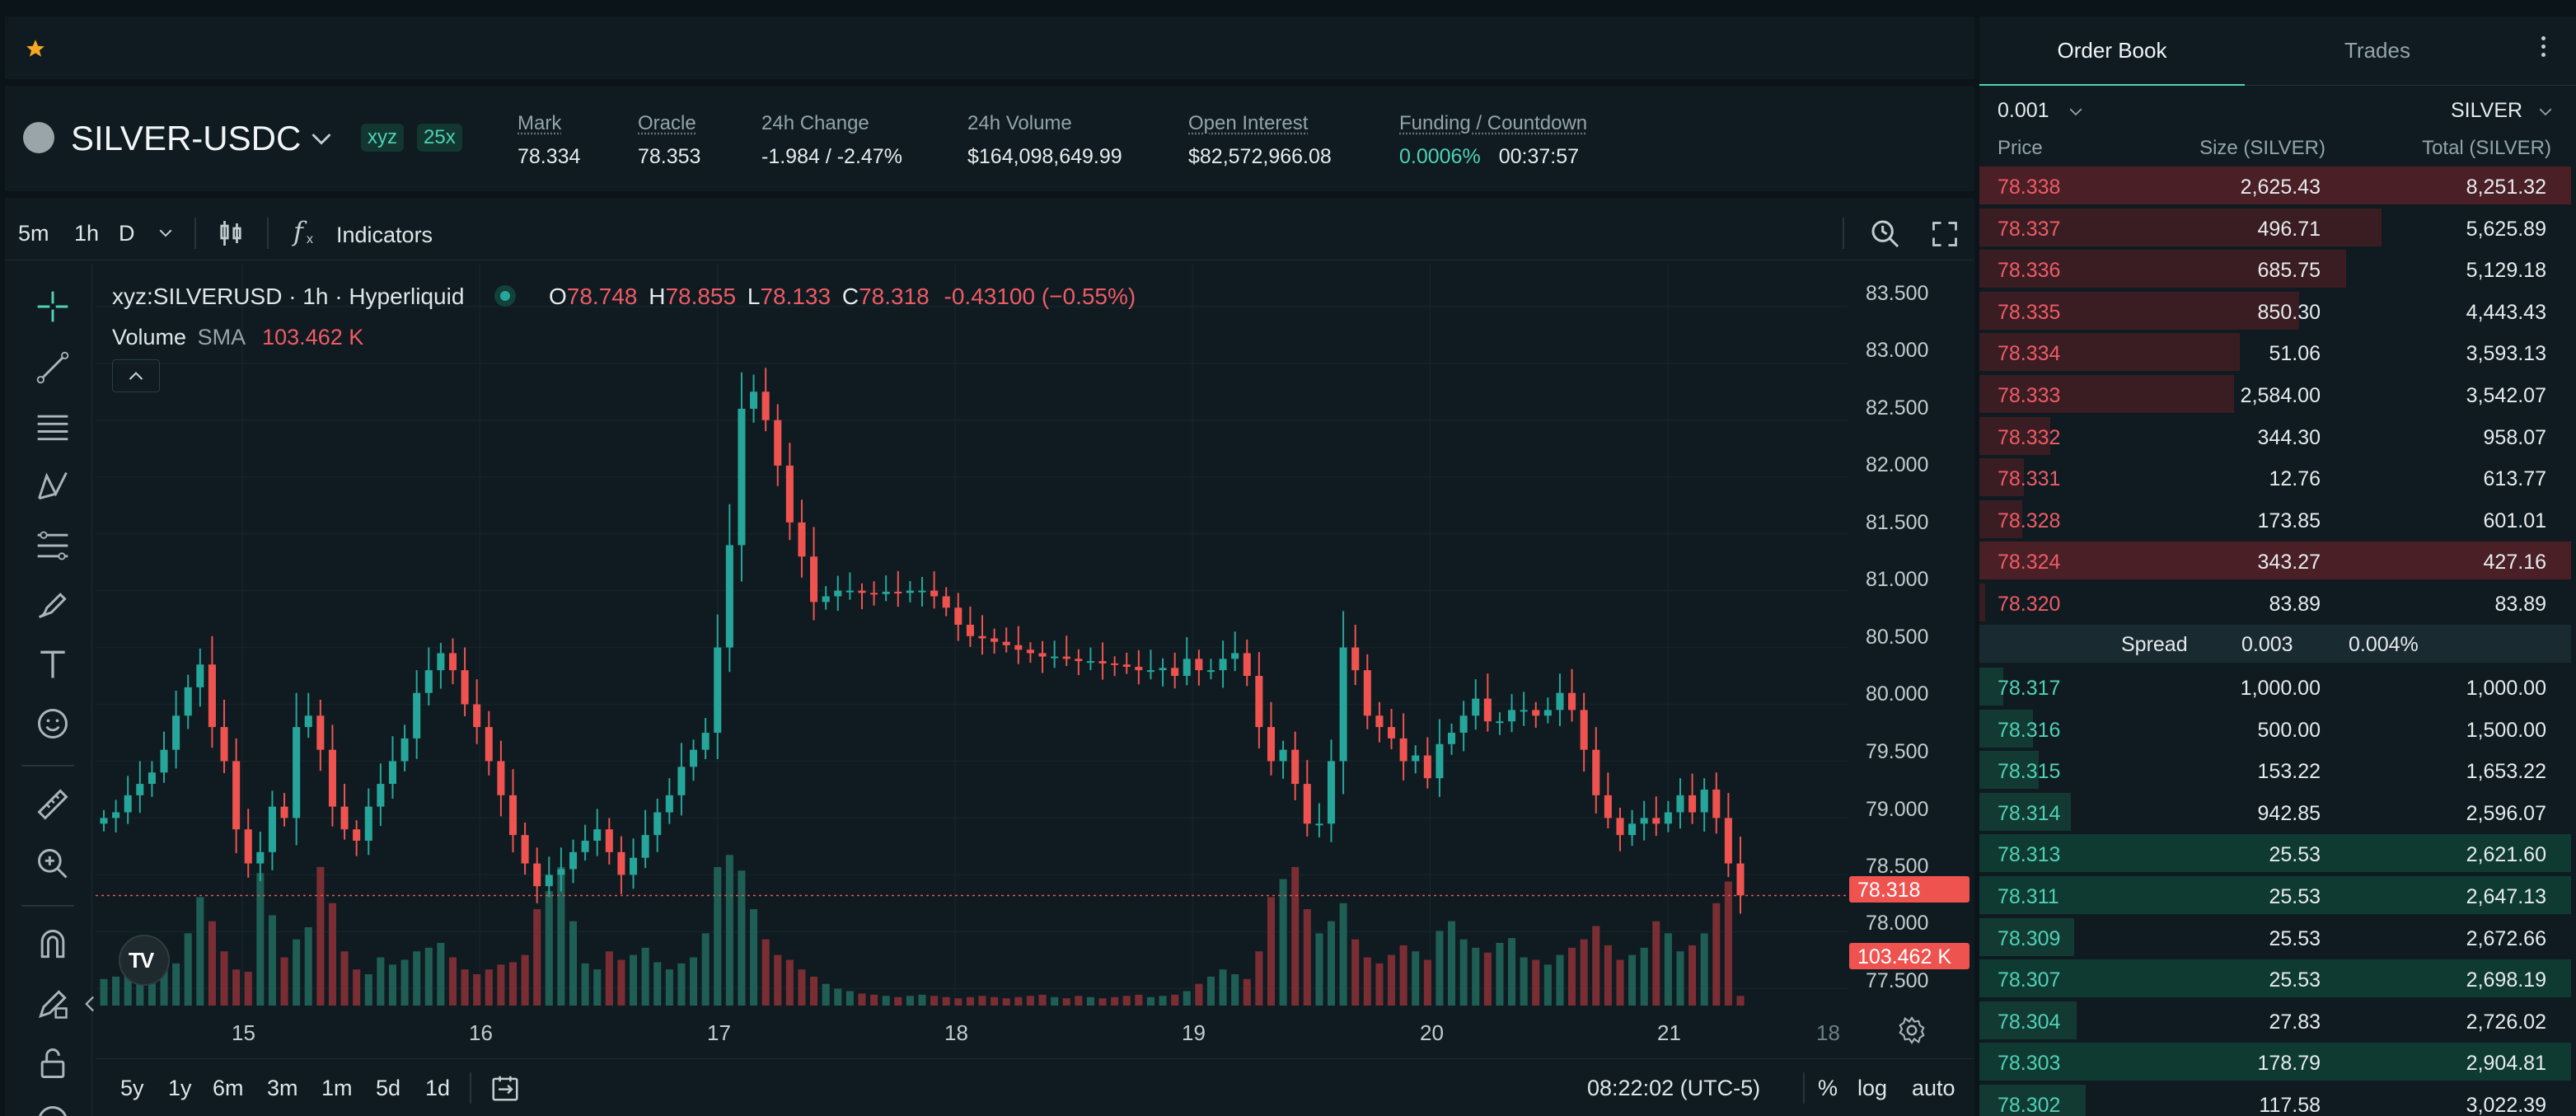 The height and width of the screenshot is (1116, 2576). What do you see at coordinates (53, 944) in the screenshot?
I see `magnet-icon` at bounding box center [53, 944].